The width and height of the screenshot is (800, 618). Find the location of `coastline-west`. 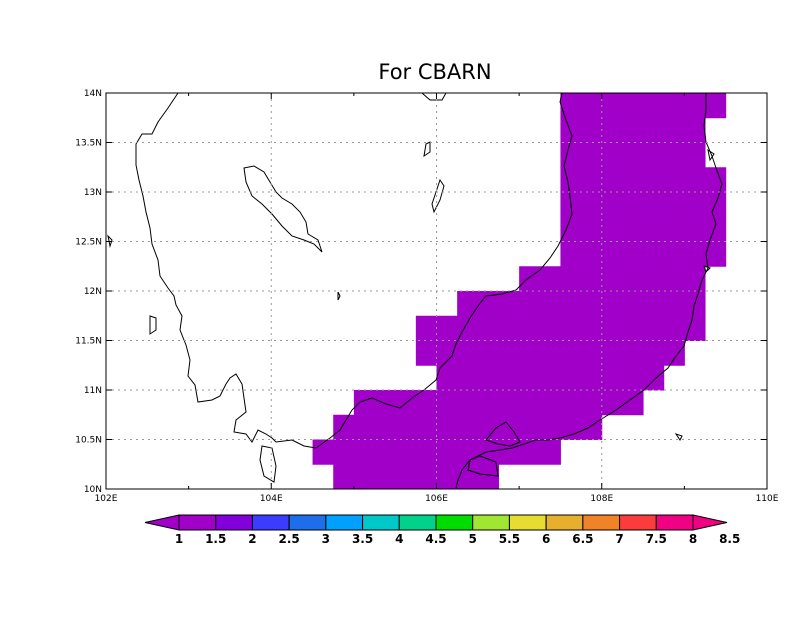

coastline-west is located at coordinates (214, 267).